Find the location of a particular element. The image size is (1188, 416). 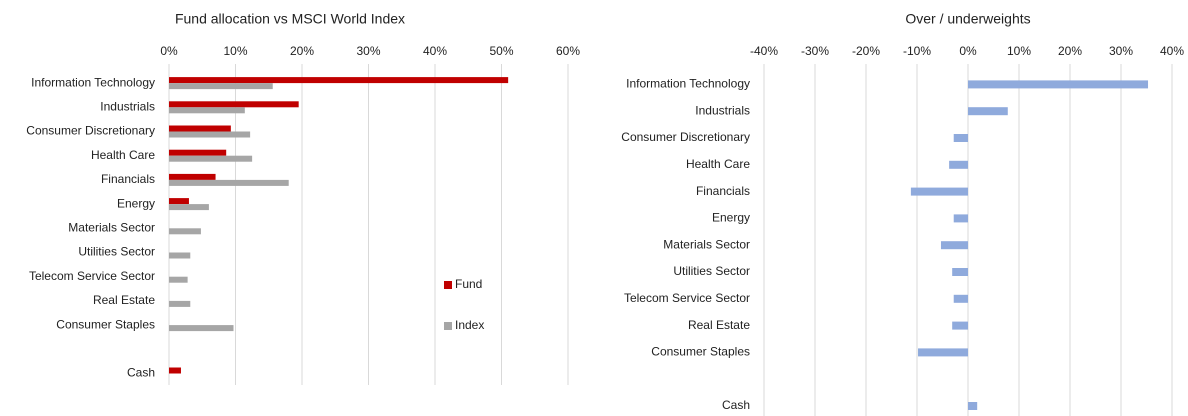

chart-title: Fund allocation vs MSCI World Index is located at coordinates (290, 19).